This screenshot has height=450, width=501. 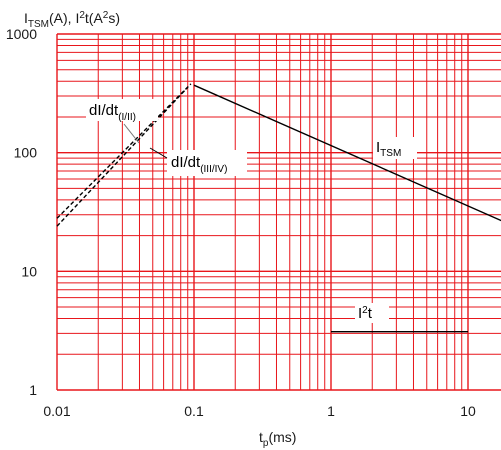 I want to click on x-axis-label: tp(ms), so click(x=277, y=439).